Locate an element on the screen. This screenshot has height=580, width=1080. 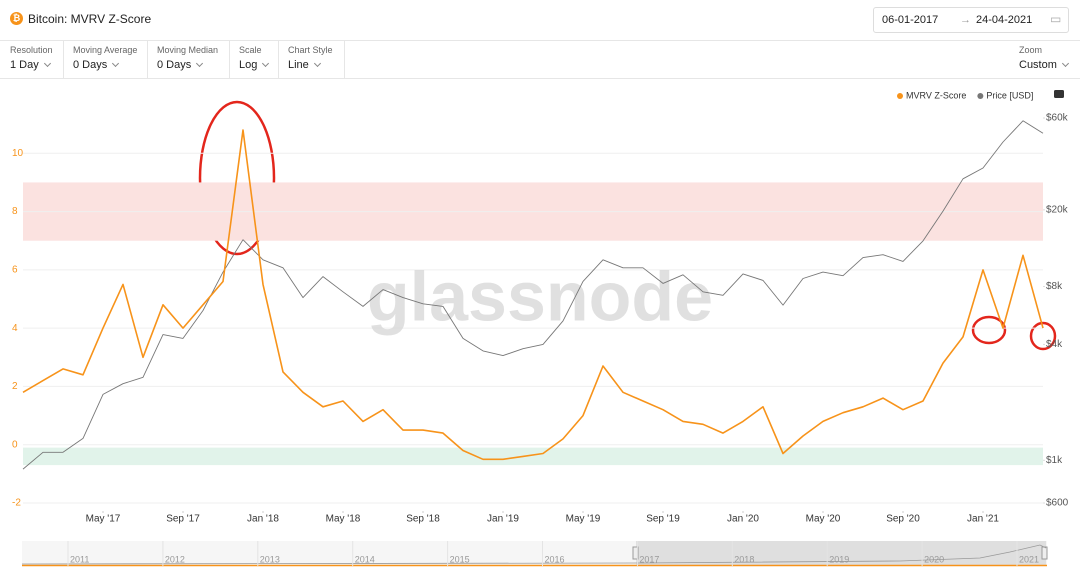
x-tick-label: Jan '18 is located at coordinates (263, 519).